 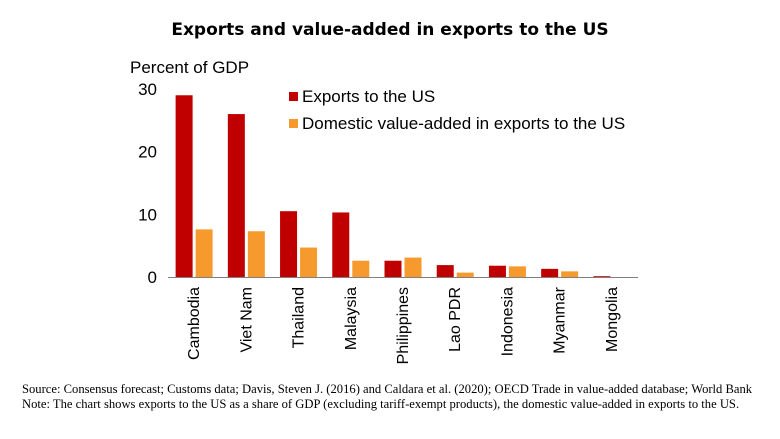 I want to click on y-tick-label: 10, so click(x=147, y=214).